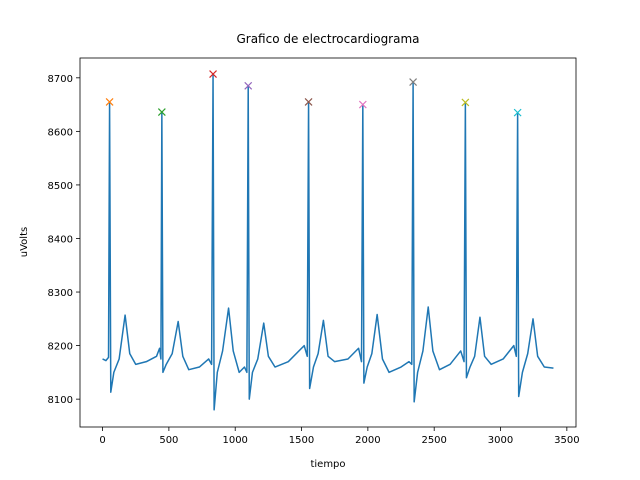 This screenshot has width=640, height=480. What do you see at coordinates (102, 440) in the screenshot?
I see `x-tick-label: 0` at bounding box center [102, 440].